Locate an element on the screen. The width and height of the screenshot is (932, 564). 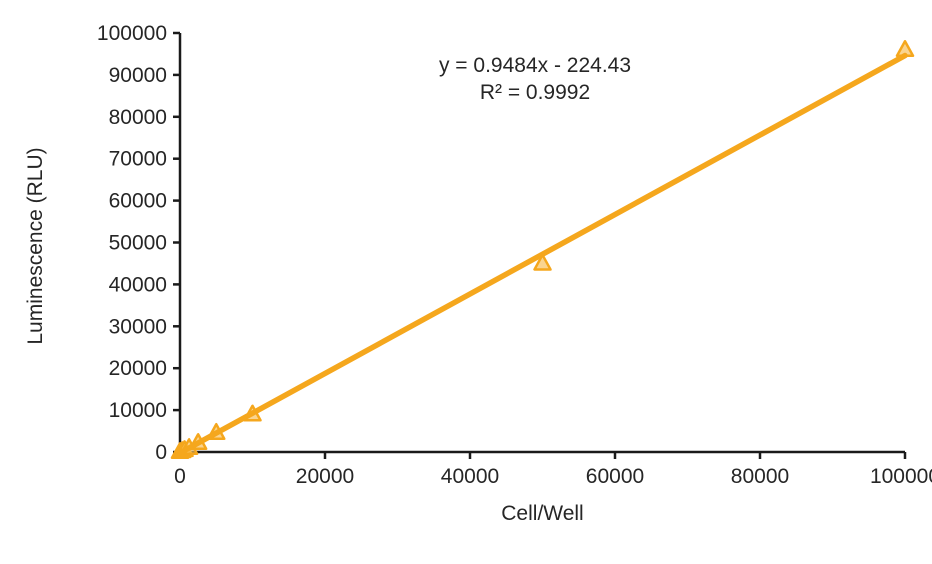
y-tick-label: 80000 is located at coordinates (138, 117).